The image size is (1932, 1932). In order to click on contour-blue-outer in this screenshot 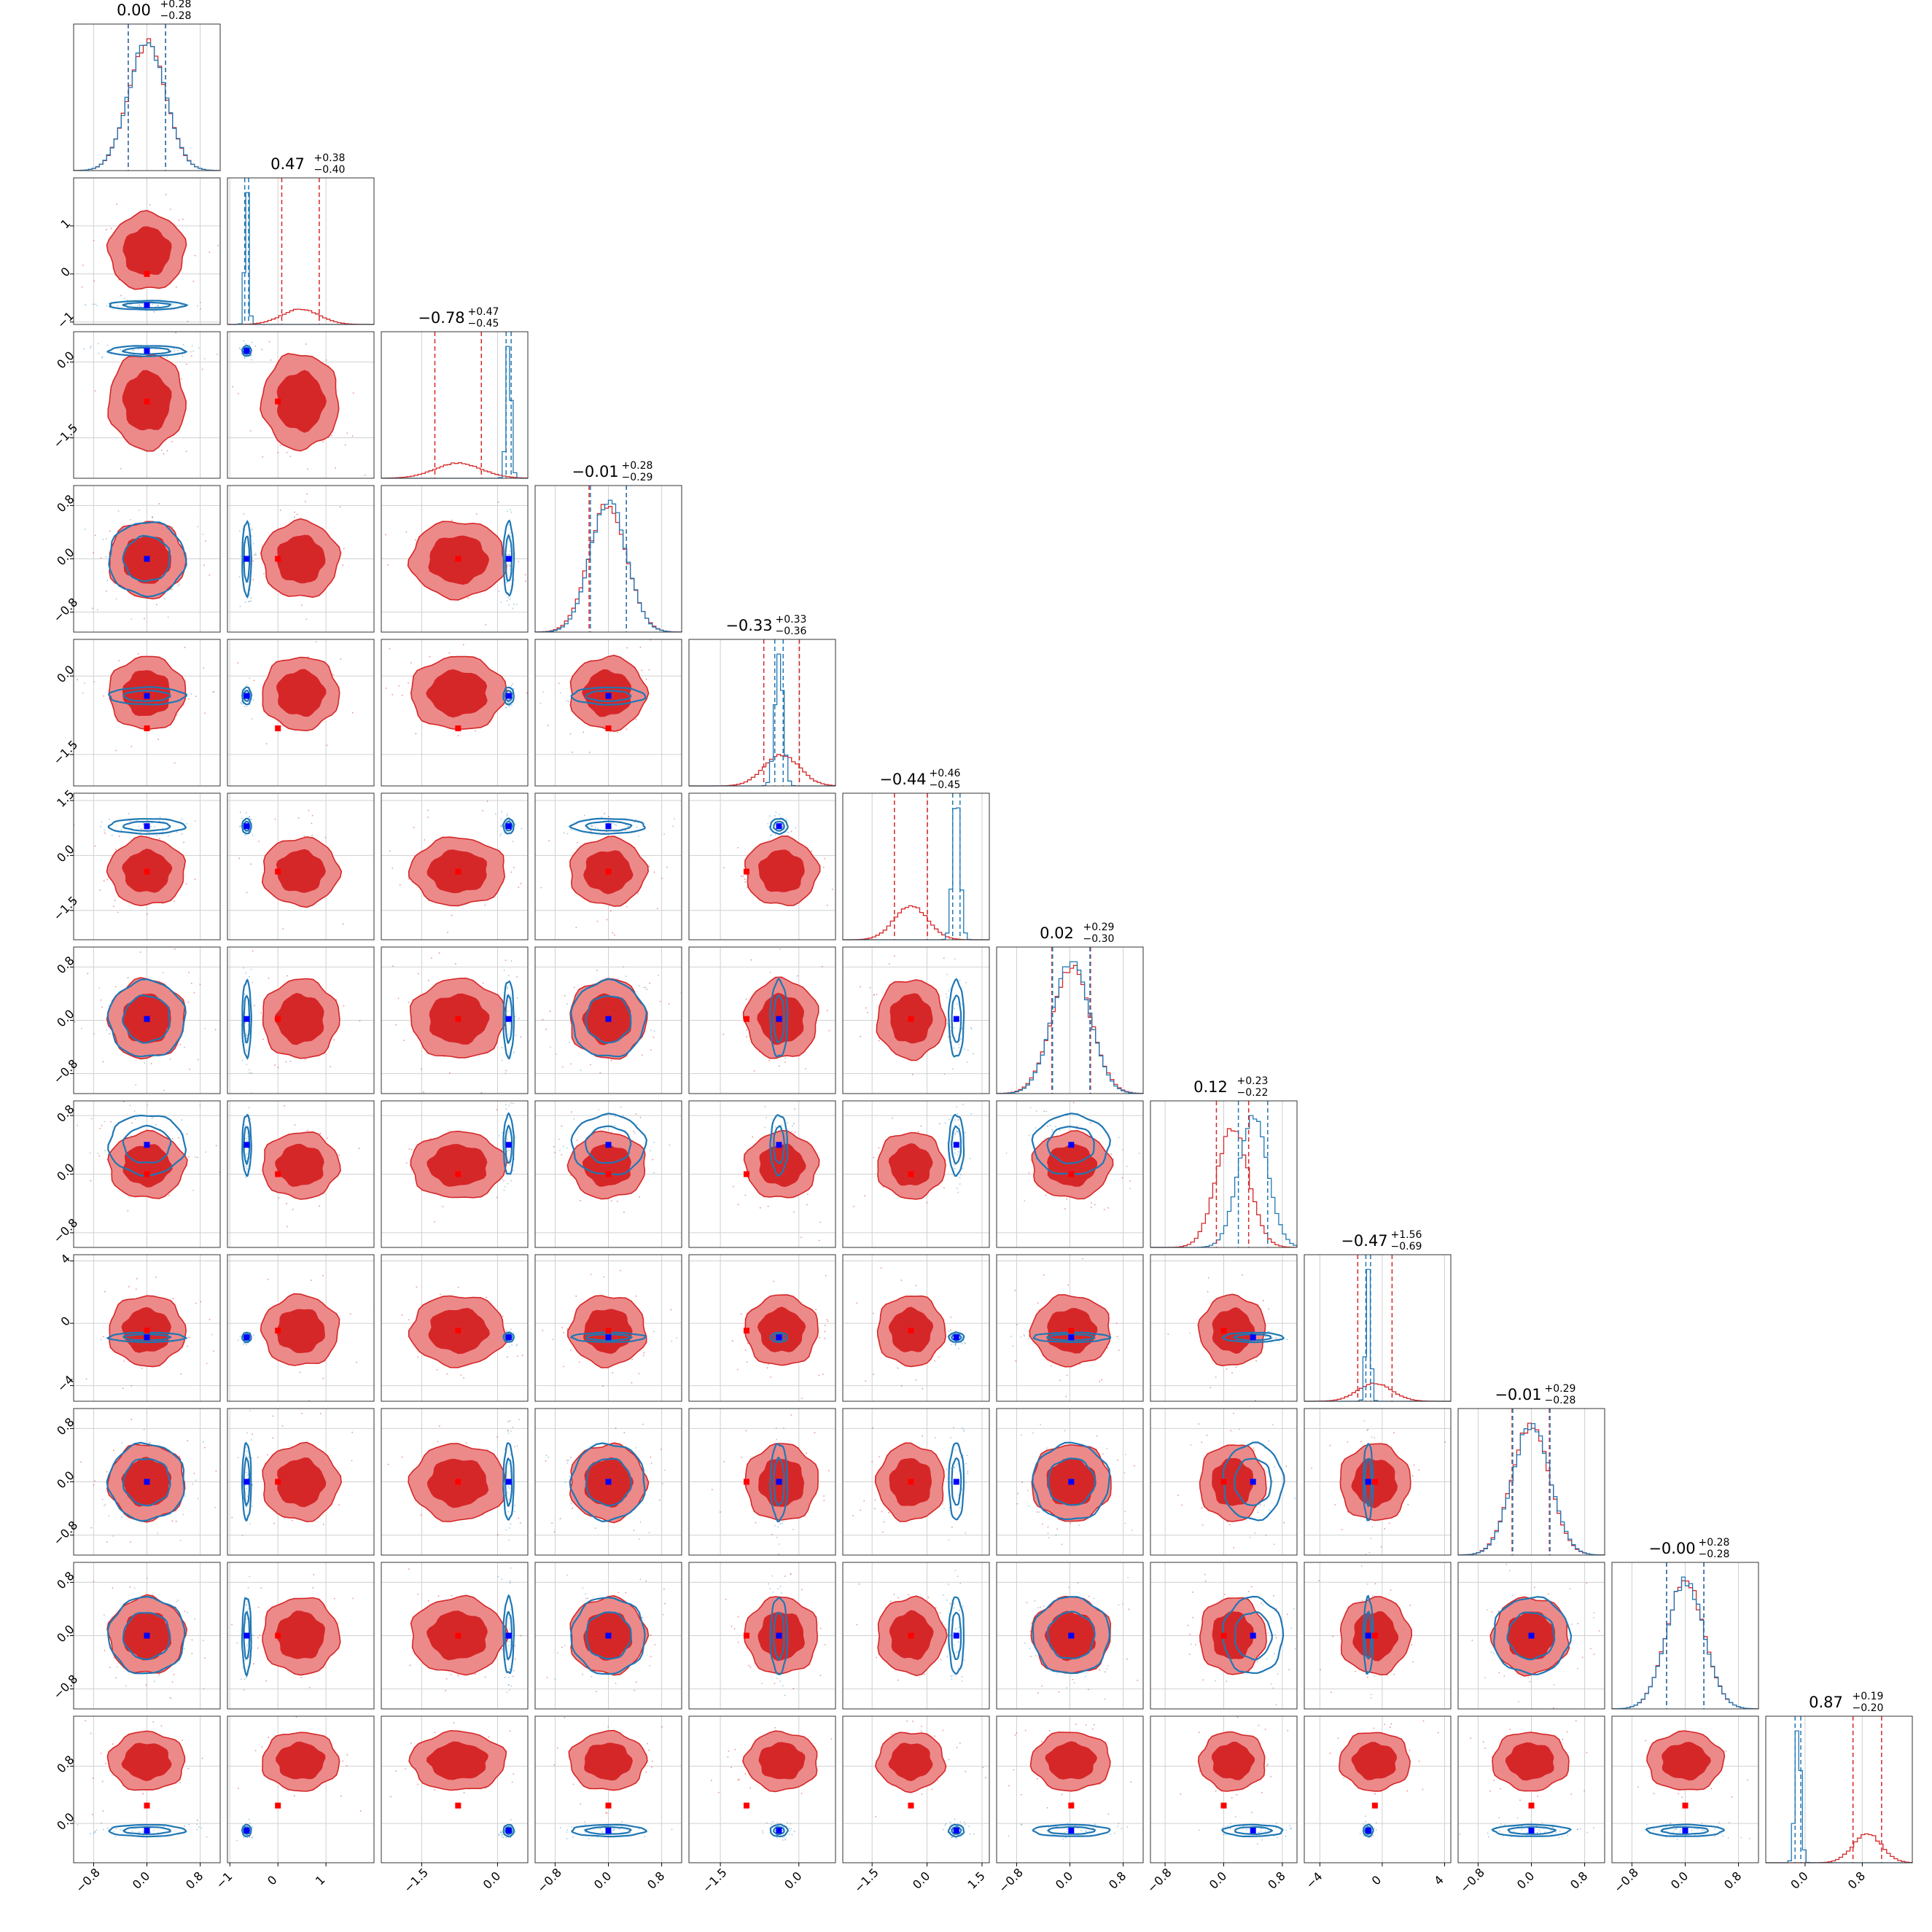, I will do `click(508, 1337)`.